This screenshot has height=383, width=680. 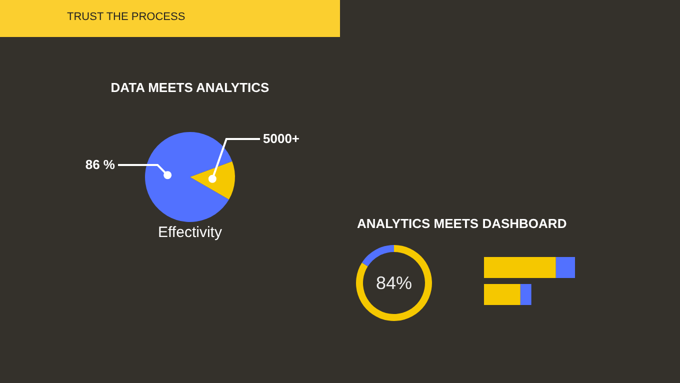 I want to click on text: Effectivity, so click(x=190, y=232).